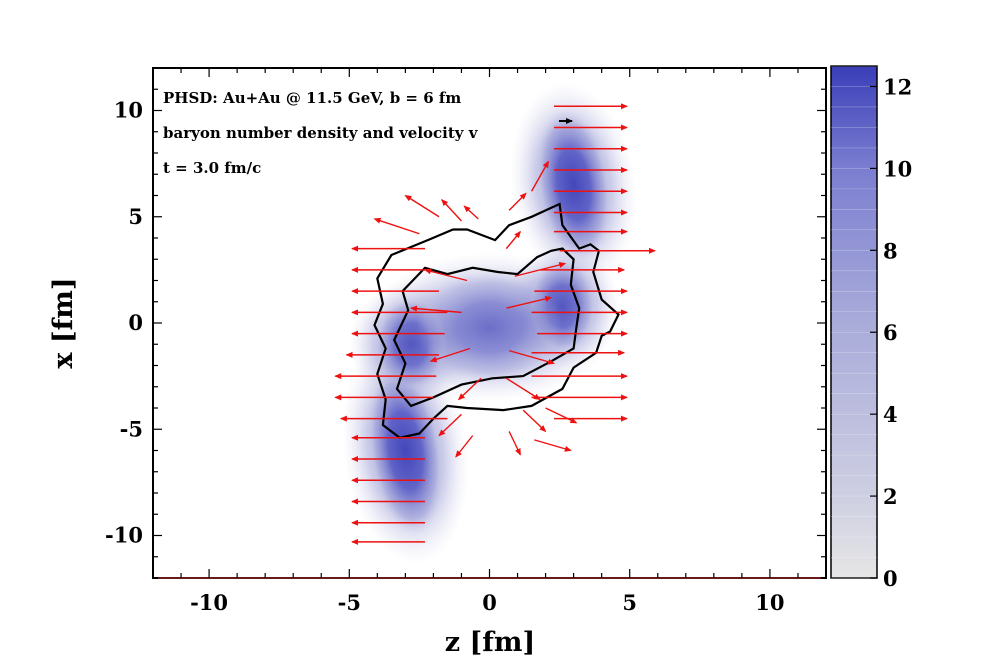  I want to click on colorbar-tick-label: 8, so click(890, 250).